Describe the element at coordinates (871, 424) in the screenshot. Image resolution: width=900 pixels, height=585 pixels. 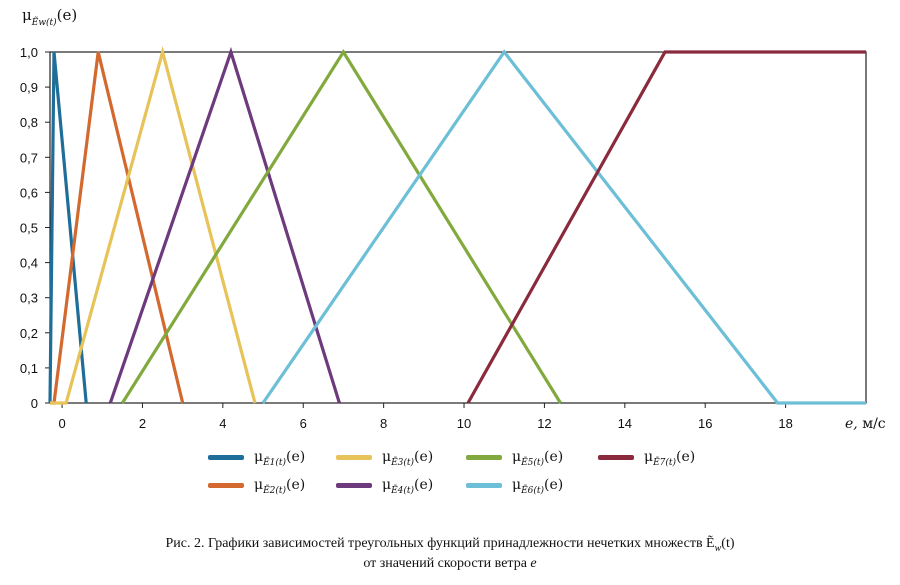
I see `x-axis-label-unit: м/с` at that location.